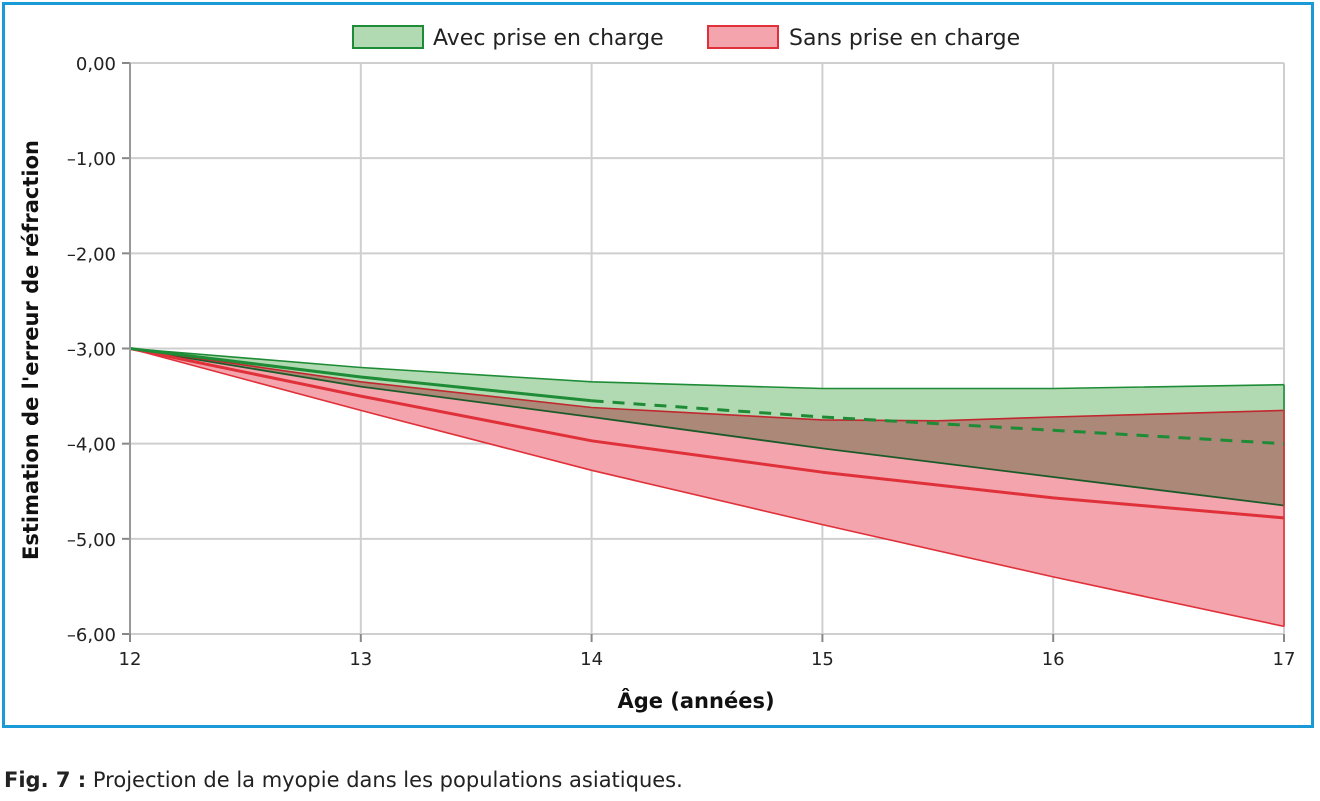 Image resolution: width=1320 pixels, height=801 pixels. Describe the element at coordinates (904, 38) in the screenshot. I see `legend-label-sans: Sans prise en charge` at that location.